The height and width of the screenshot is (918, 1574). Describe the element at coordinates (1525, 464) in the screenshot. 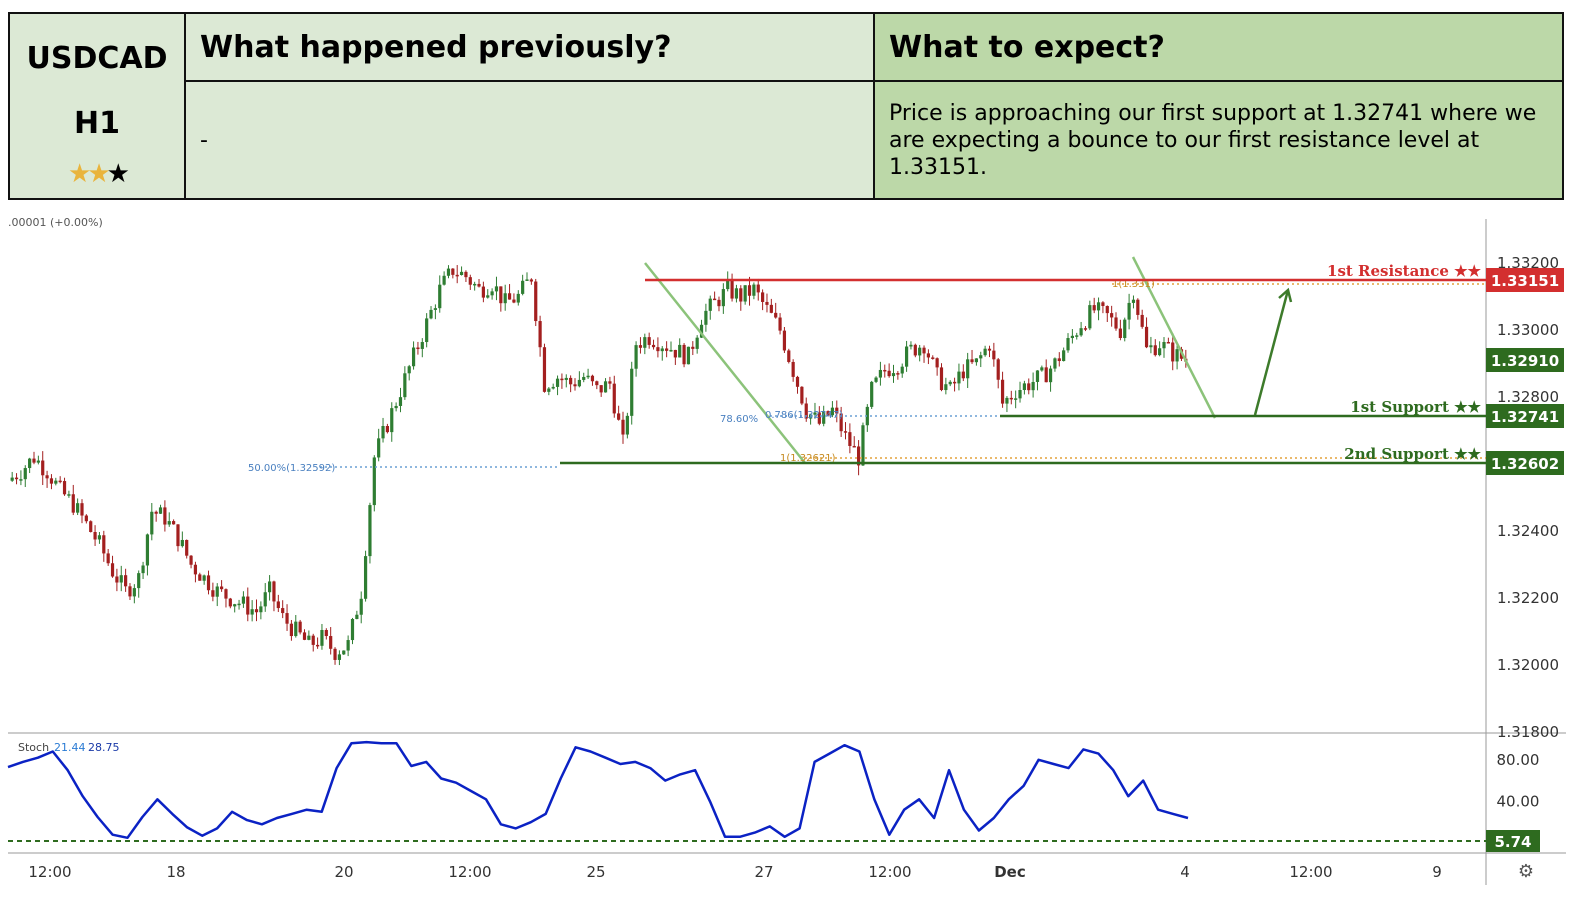

I see `level-price-value: 1.32602` at that location.